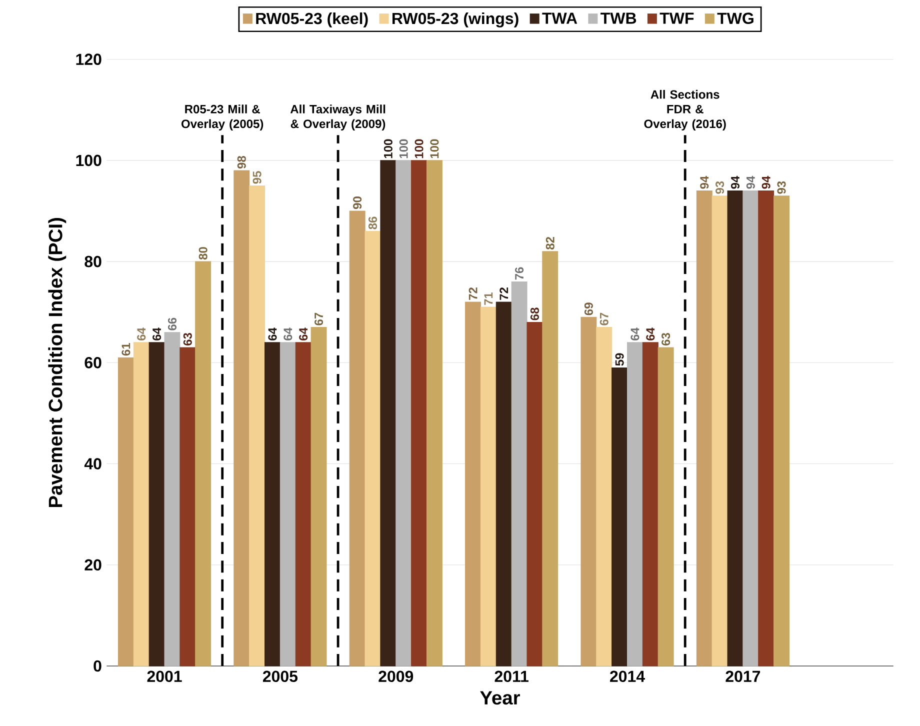 This screenshot has height=726, width=920. What do you see at coordinates (677, 18) in the screenshot?
I see `legend-label: TWF` at bounding box center [677, 18].